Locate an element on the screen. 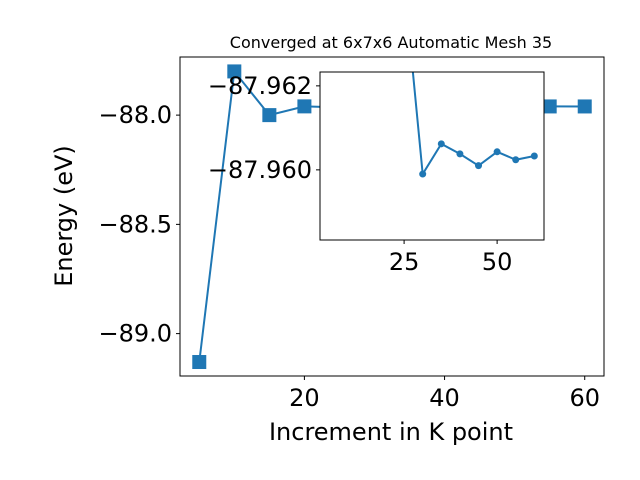 The height and width of the screenshot is (480, 640). plot-area is located at coordinates (432, 156).